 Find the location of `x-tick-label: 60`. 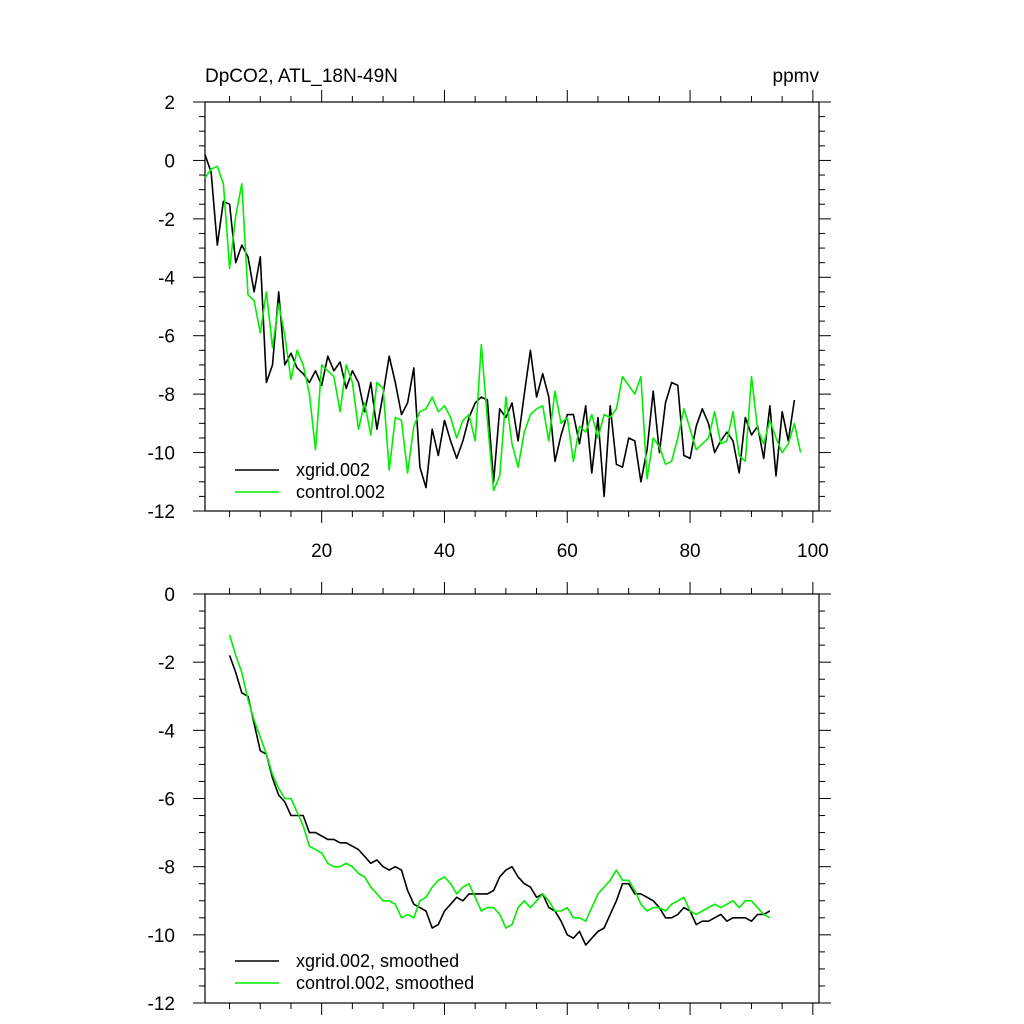

x-tick-label: 60 is located at coordinates (567, 551).